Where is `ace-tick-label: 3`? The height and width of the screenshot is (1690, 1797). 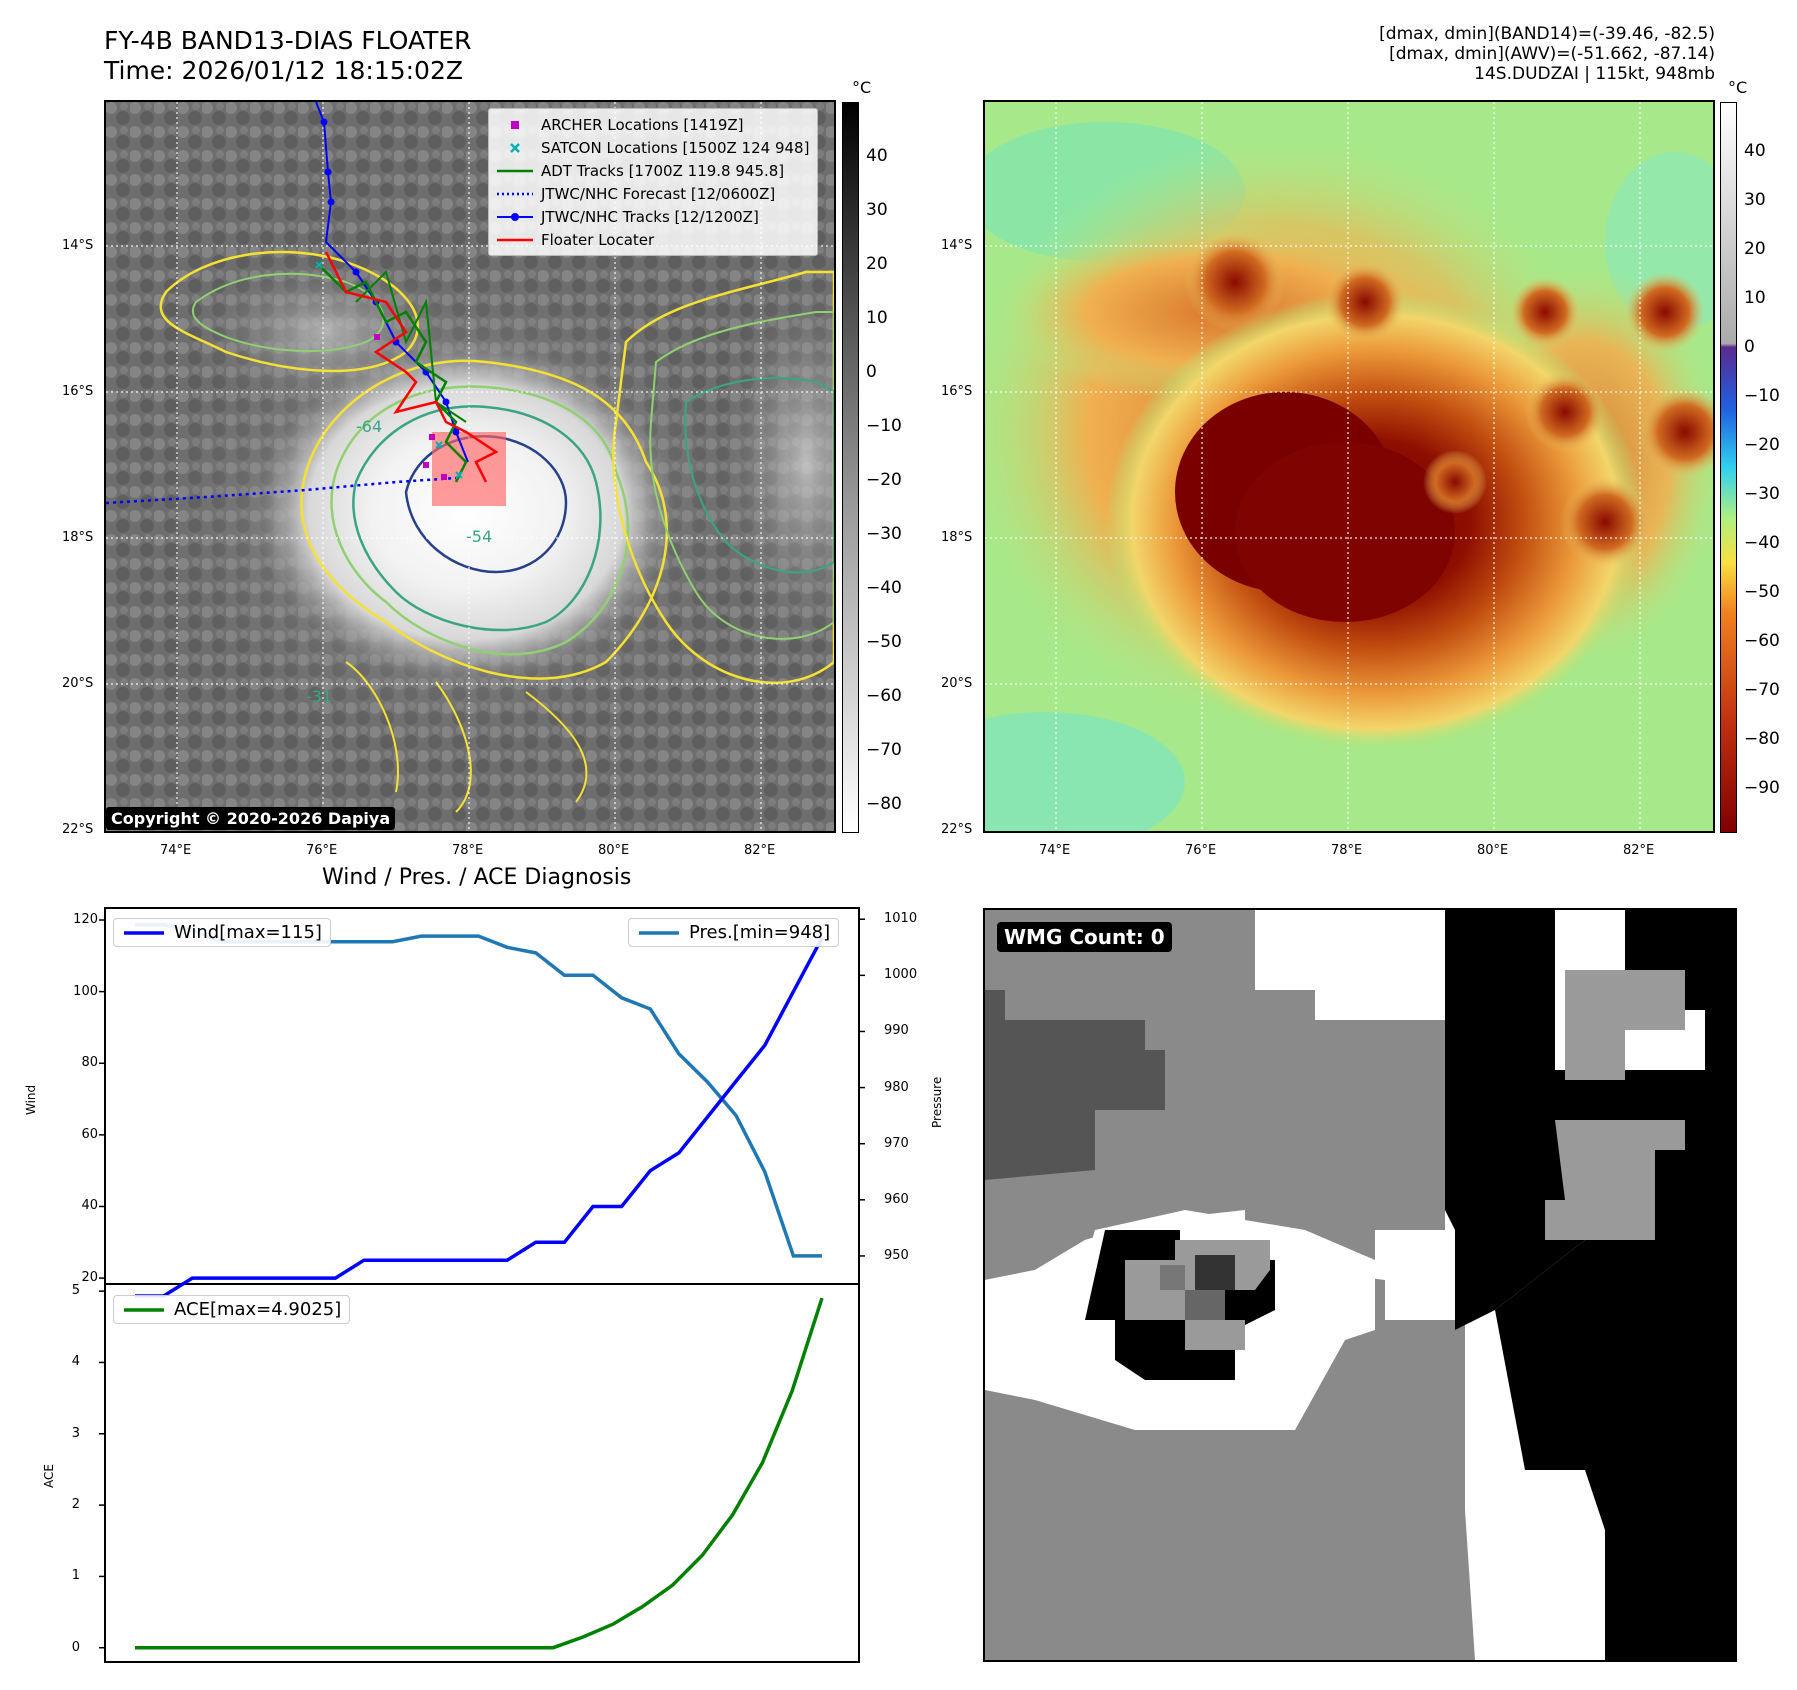 ace-tick-label: 3 is located at coordinates (75, 1433).